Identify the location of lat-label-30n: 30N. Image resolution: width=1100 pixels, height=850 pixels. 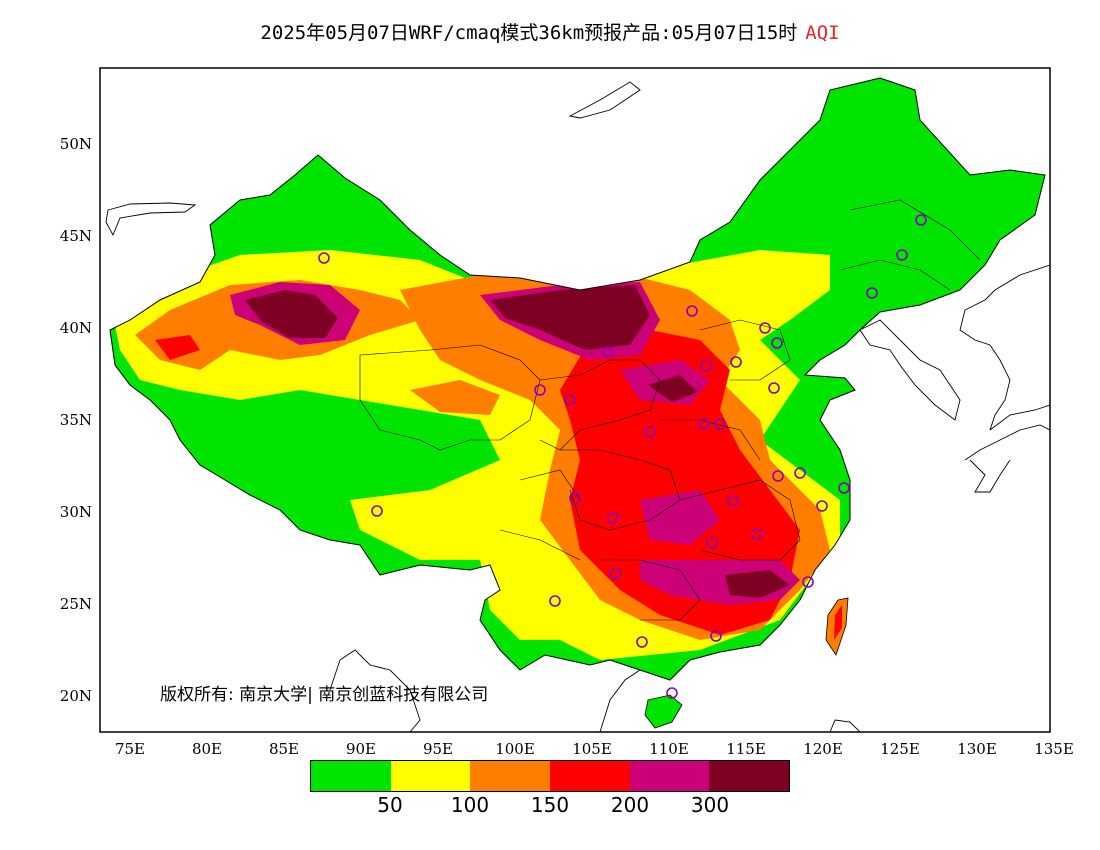
(75, 512).